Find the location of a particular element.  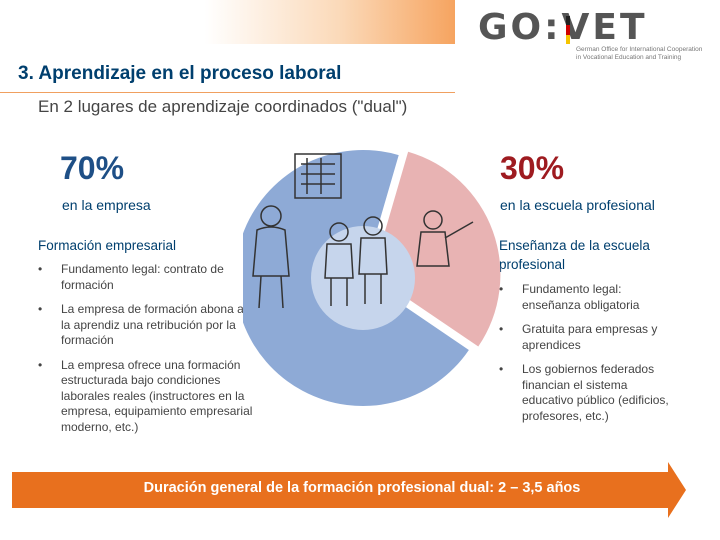

page-title: 3. Aprendizaje en el proceso laboral is located at coordinates (180, 73).